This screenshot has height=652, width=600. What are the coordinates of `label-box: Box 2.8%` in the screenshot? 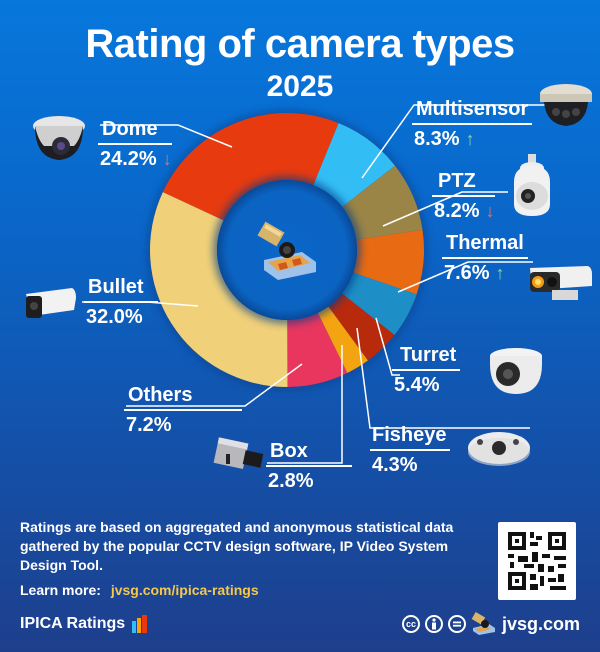 It's located at (309, 466).